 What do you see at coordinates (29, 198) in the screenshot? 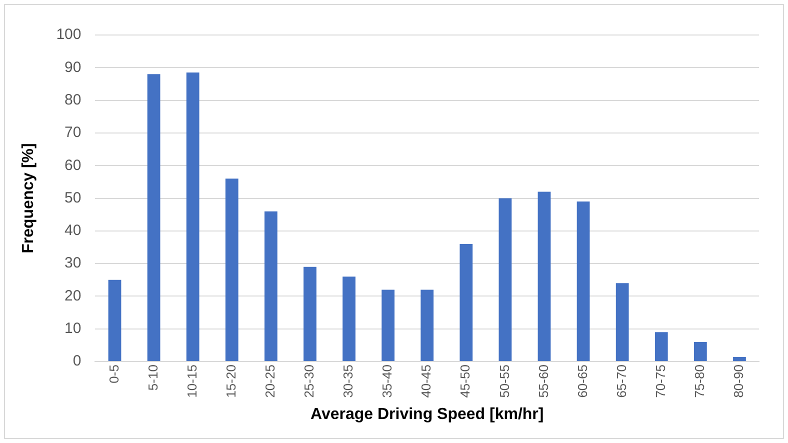
I see `y-axis-title: Frequency [%]` at bounding box center [29, 198].